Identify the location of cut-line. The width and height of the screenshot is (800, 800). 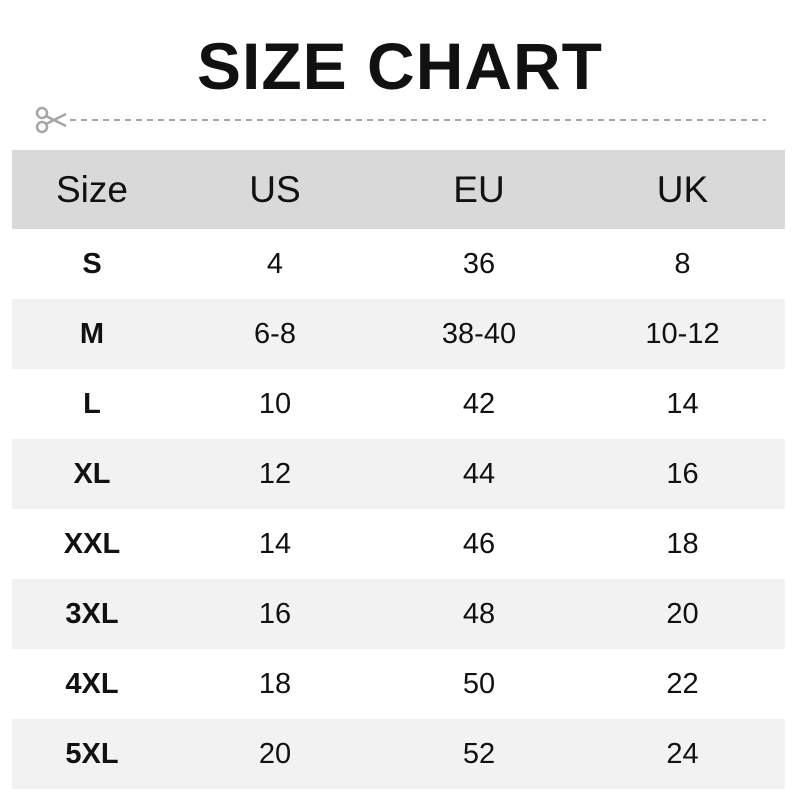
(400, 120).